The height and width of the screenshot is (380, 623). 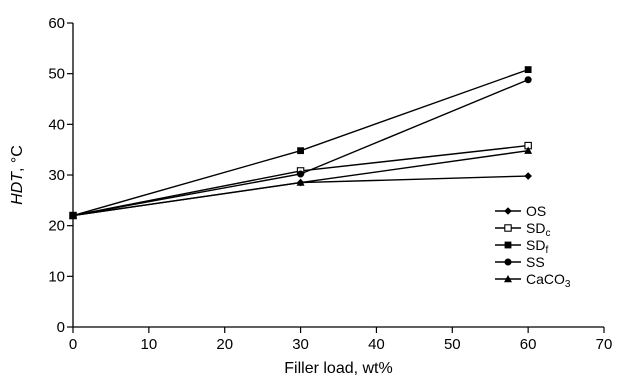 I want to click on y-ticks: 0 10 20 30 40 50 60, so click(x=60, y=175).